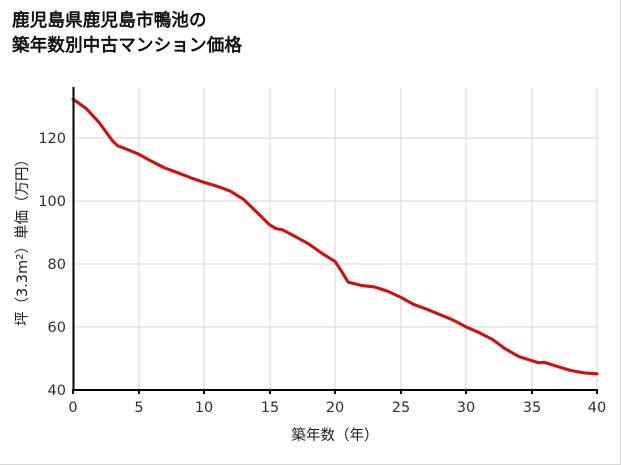  I want to click on y-tick-labels: 40 60 80 100 120, so click(52, 265).